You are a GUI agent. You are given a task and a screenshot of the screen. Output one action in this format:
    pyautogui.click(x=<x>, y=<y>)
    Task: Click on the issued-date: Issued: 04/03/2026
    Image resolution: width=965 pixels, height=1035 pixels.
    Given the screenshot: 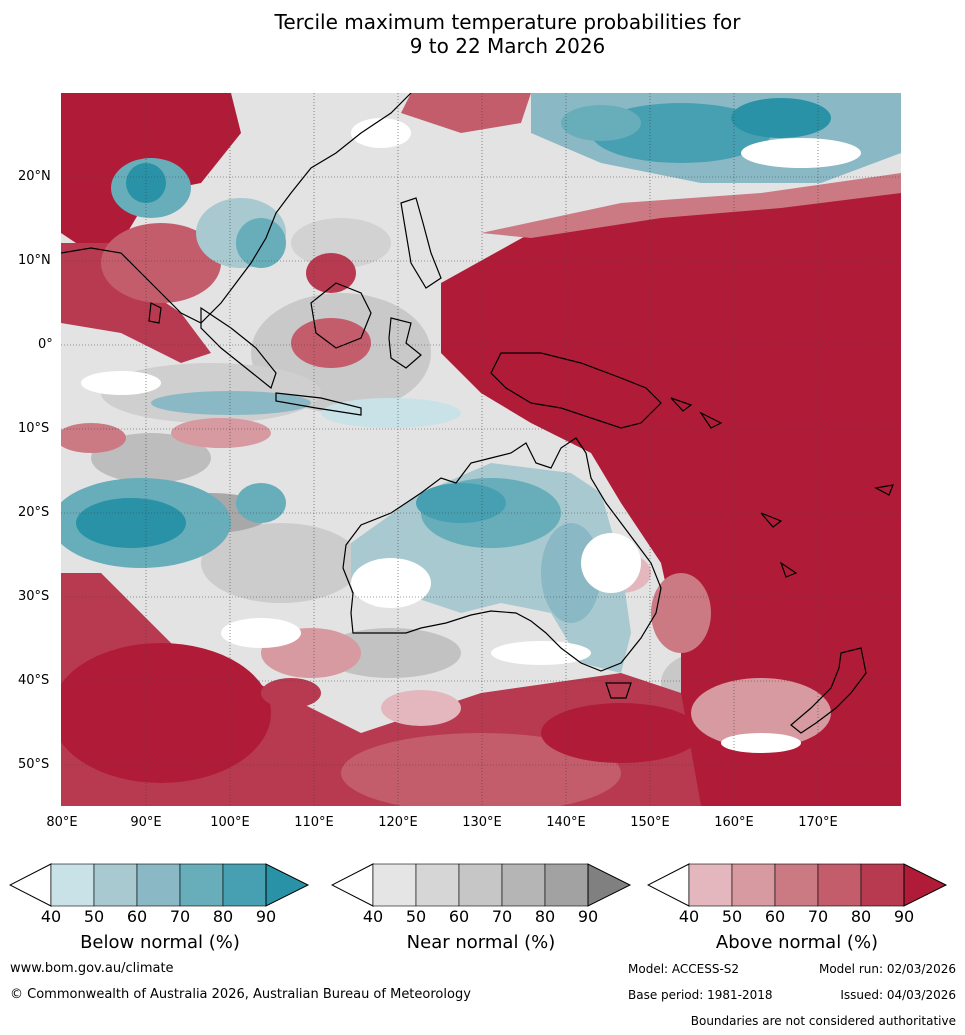 What is the action you would take?
    pyautogui.click(x=898, y=995)
    